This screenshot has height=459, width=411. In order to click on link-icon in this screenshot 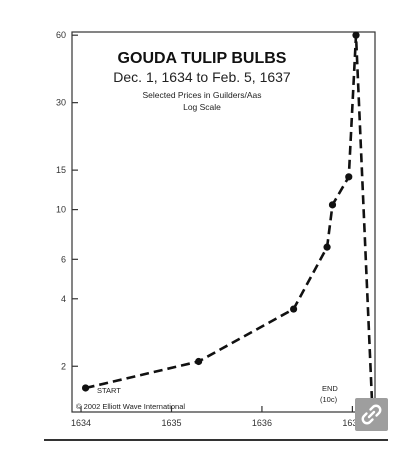, I will do `click(371, 414)`.